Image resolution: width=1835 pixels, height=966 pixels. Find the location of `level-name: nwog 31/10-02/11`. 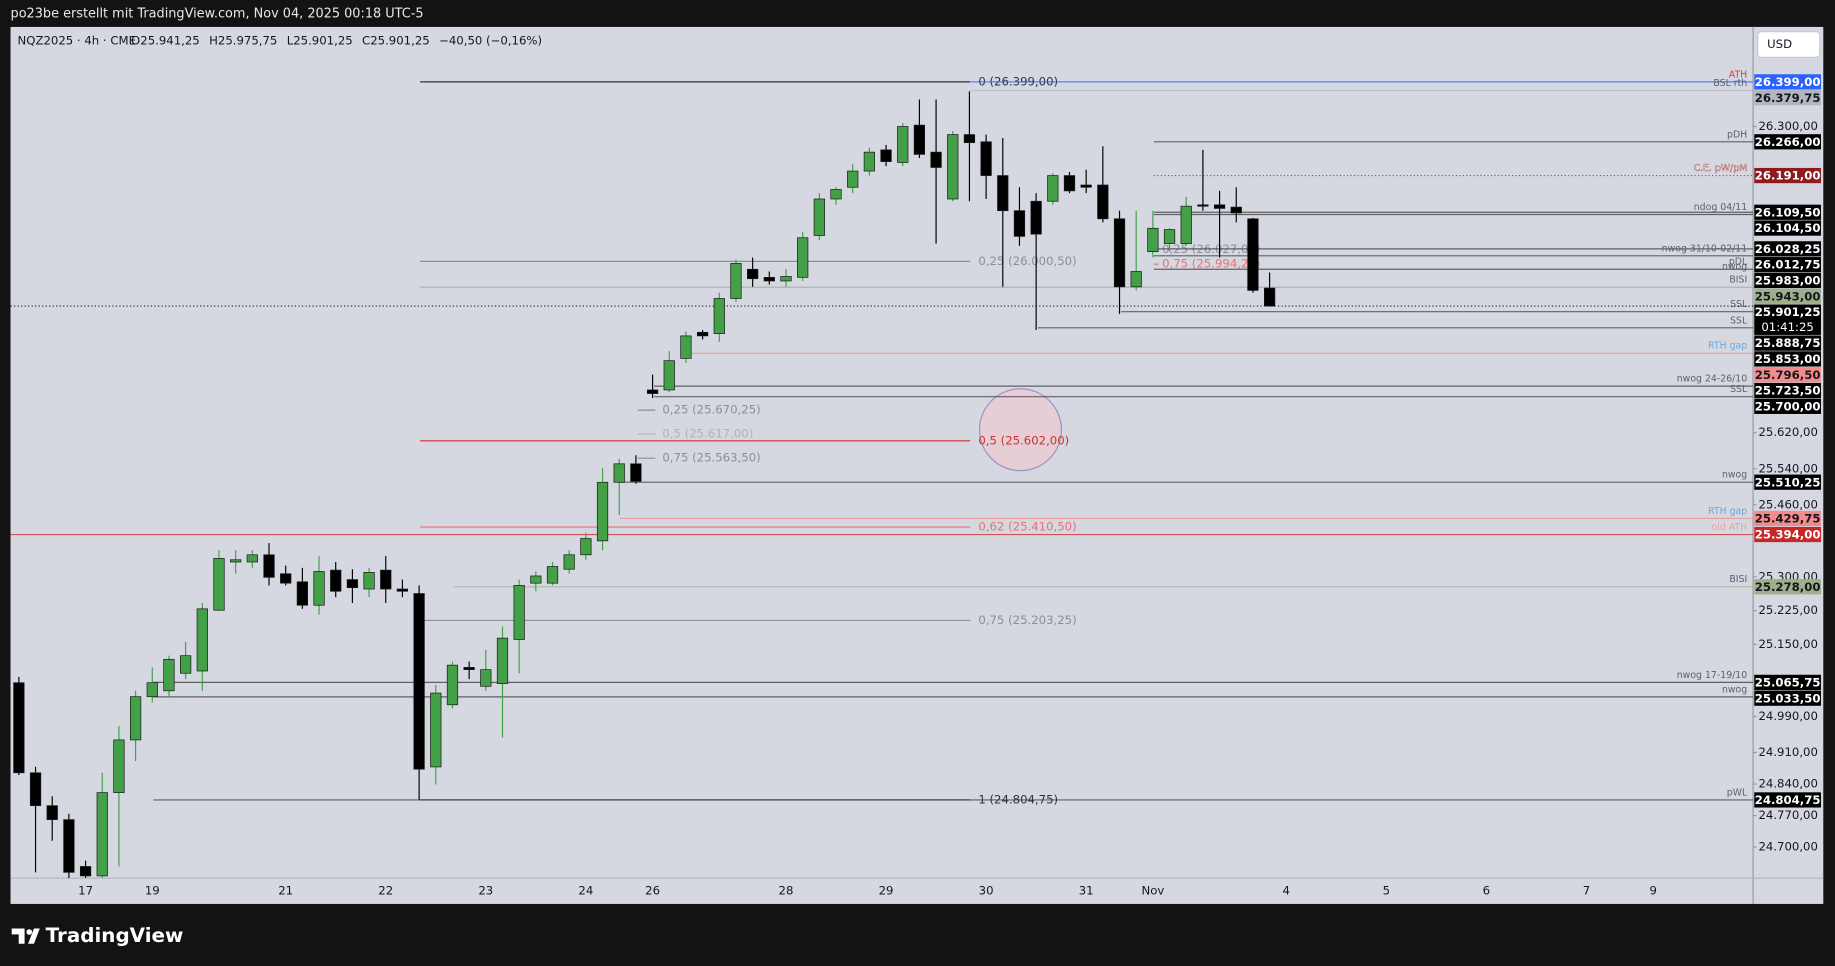

level-name: nwog 31/10-02/11 is located at coordinates (1705, 248).